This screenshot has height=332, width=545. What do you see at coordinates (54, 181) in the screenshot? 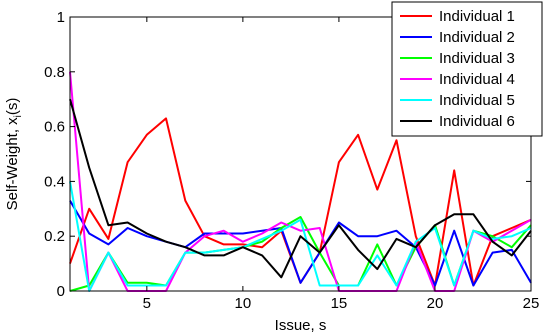
I see `y-tick-label: 0.4` at bounding box center [54, 181].